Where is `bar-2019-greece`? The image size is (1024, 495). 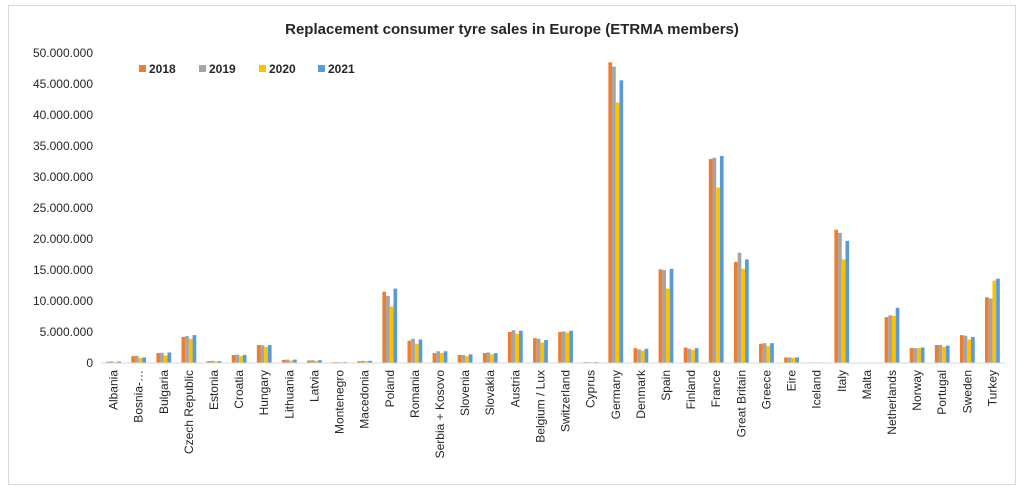 bar-2019-greece is located at coordinates (764, 353).